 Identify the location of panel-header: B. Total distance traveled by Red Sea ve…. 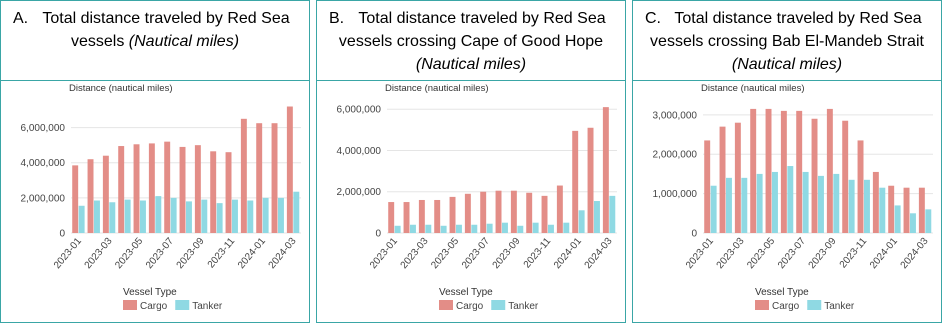
(471, 41).